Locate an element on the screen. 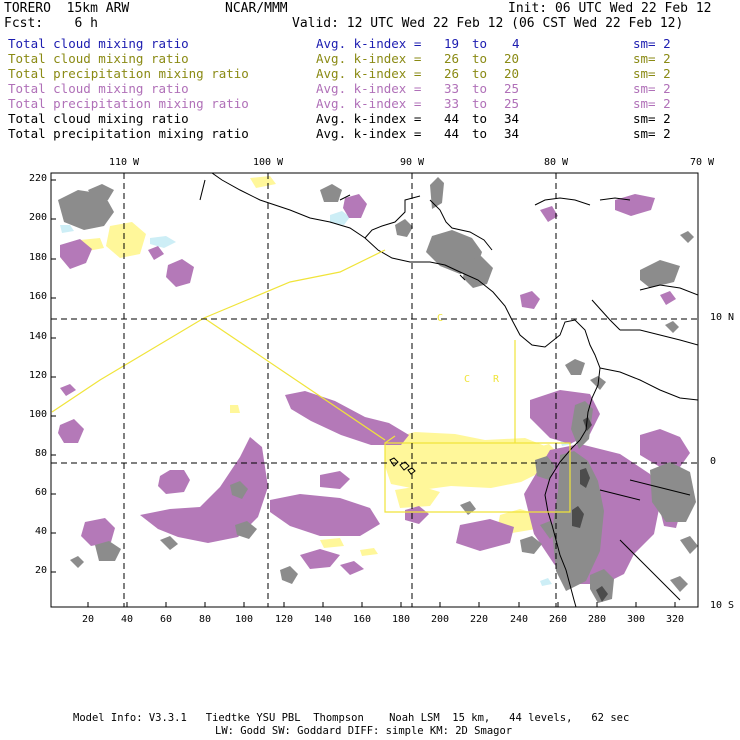  y-tick-label: 120 is located at coordinates (37, 375).